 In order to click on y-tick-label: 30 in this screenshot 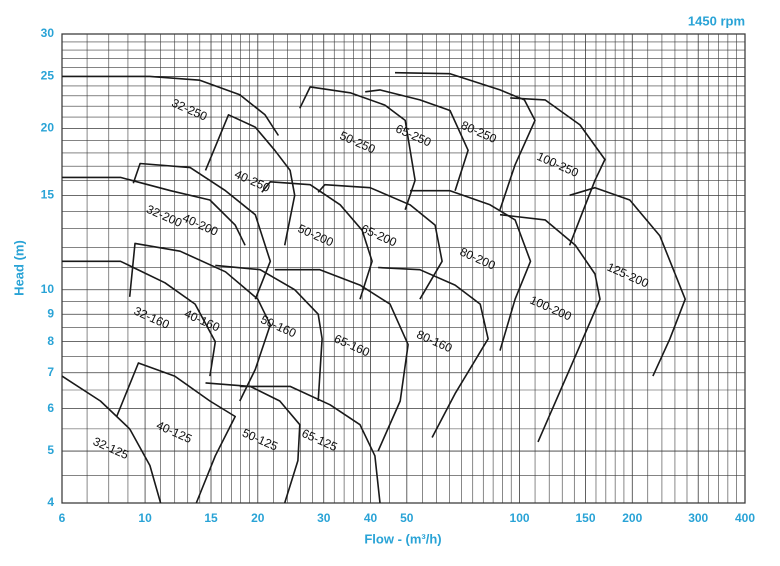, I will do `click(48, 33)`.